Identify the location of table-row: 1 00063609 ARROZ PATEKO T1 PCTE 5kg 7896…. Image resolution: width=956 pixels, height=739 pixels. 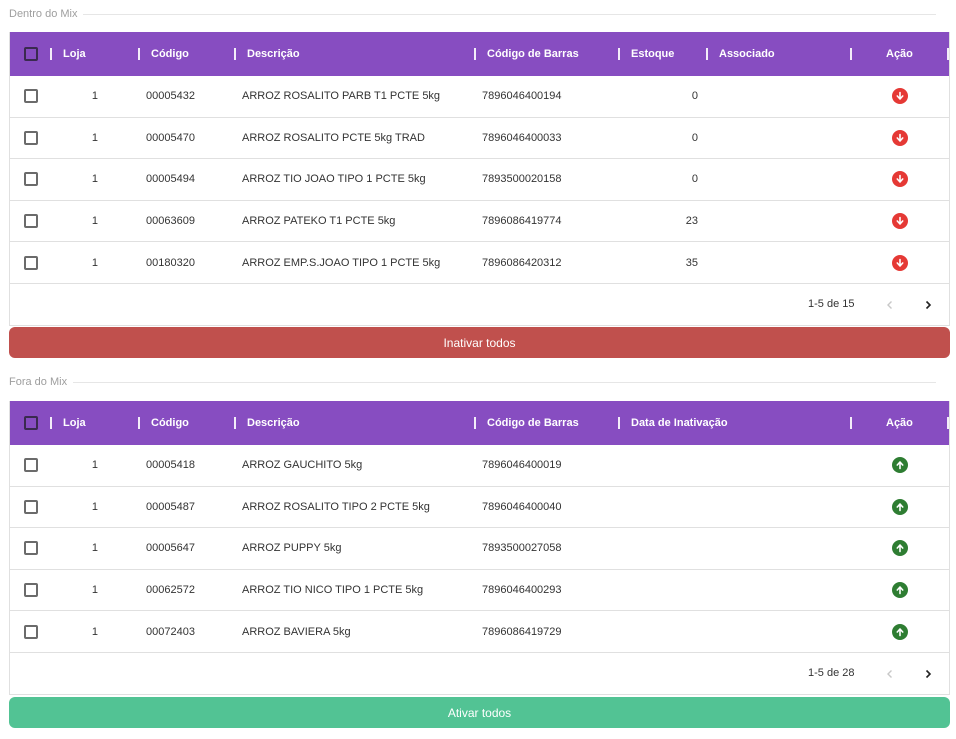
(479, 222).